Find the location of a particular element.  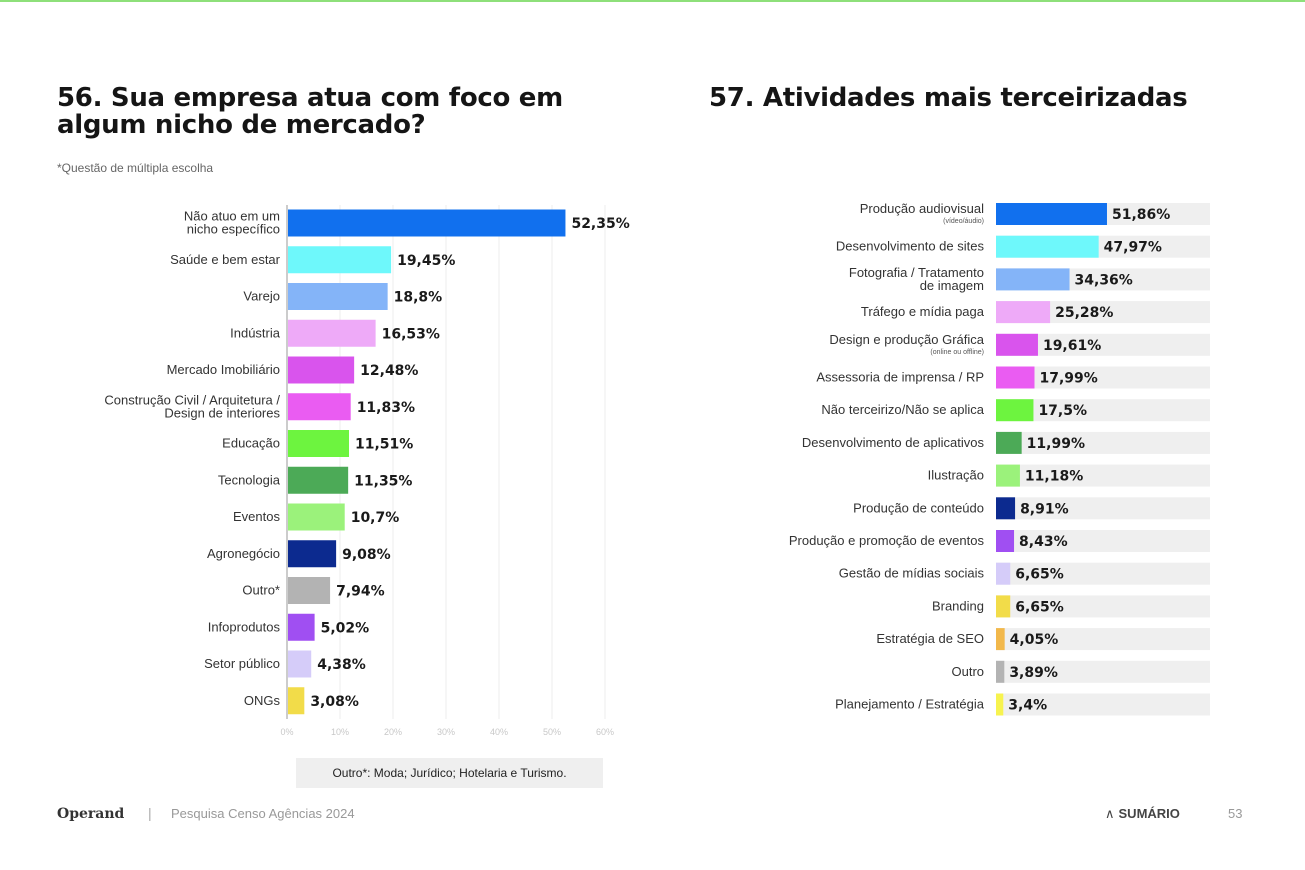

data-label: 11,18% is located at coordinates (1054, 477).